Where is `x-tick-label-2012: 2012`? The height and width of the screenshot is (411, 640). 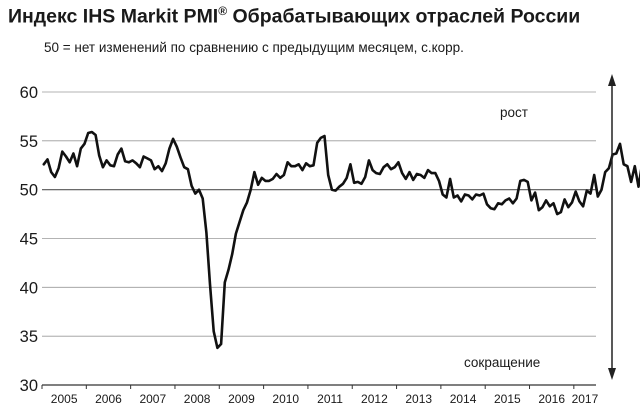 x-tick-label-2012: 2012 is located at coordinates (374, 399).